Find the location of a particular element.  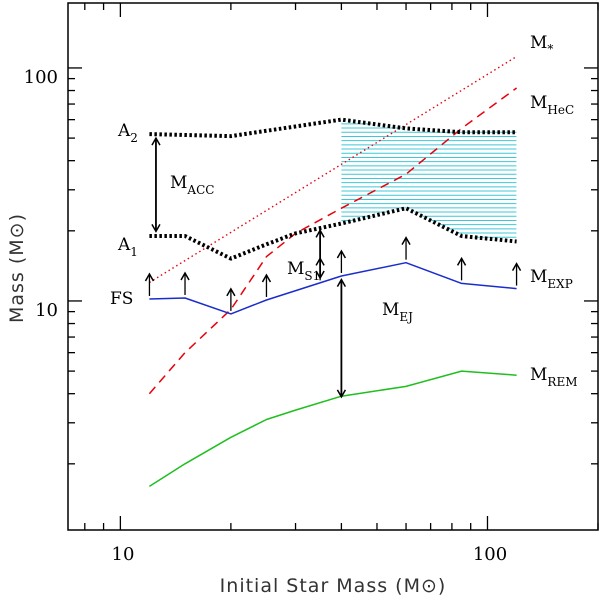

label-m-star: M* is located at coordinates (541, 44).